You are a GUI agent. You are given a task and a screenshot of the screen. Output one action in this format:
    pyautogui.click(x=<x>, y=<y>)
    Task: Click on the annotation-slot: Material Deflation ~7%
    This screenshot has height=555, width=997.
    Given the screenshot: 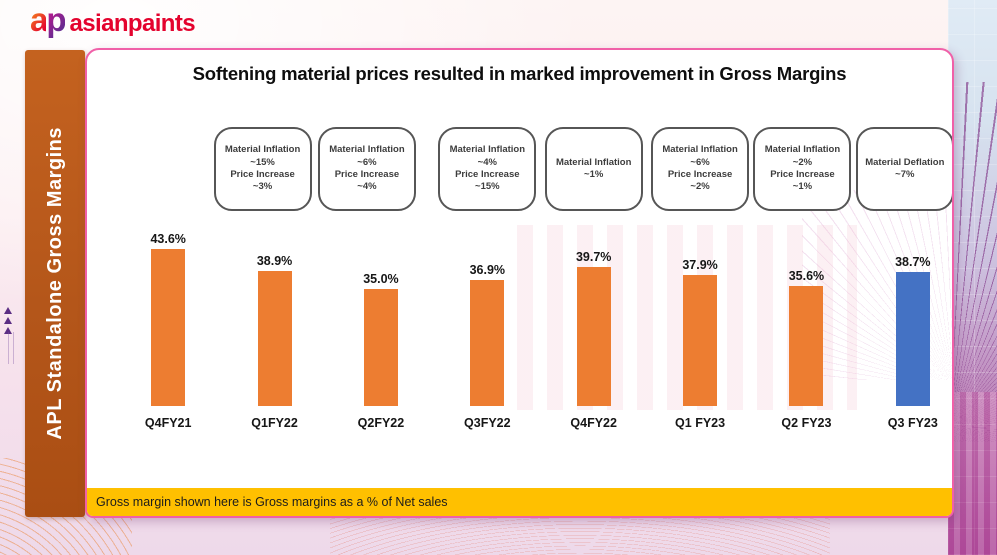 What is the action you would take?
    pyautogui.click(x=903, y=169)
    